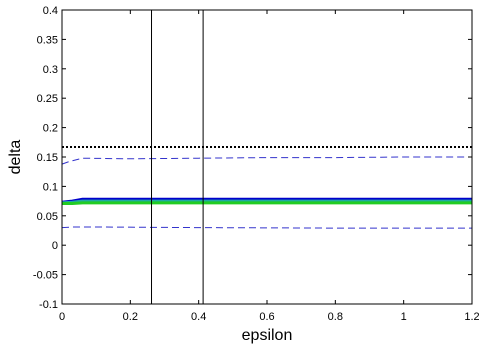  Describe the element at coordinates (47, 40) in the screenshot. I see `y-tick-label: 0.35` at that location.